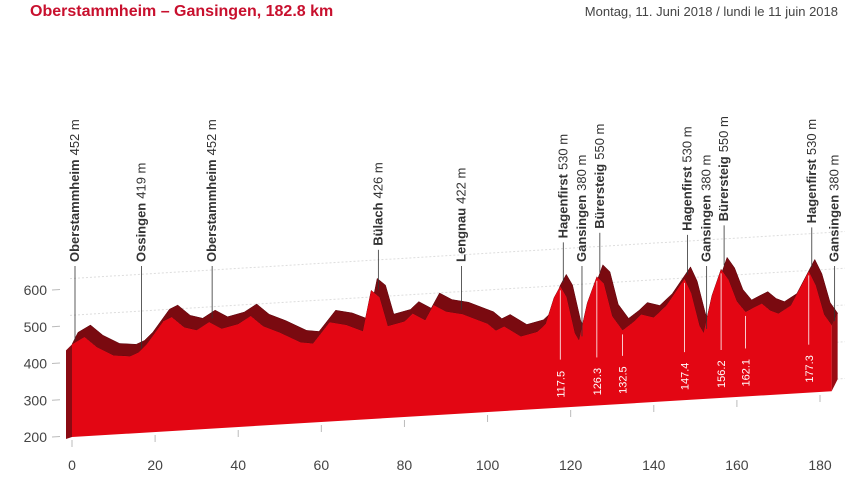  What do you see at coordinates (834, 352) in the screenshot?
I see `profile-side` at bounding box center [834, 352].